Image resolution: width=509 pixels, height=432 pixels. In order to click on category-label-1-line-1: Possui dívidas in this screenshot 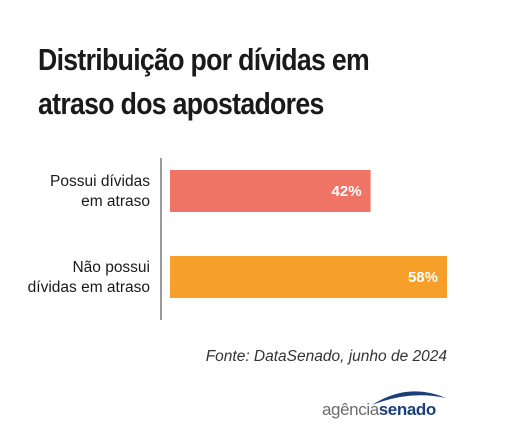, I will do `click(100, 181)`.